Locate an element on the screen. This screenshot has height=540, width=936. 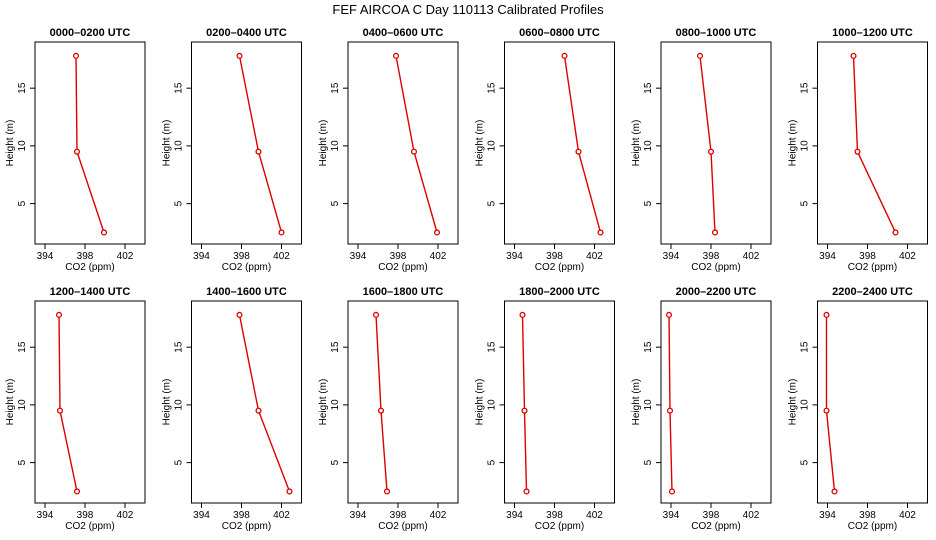
panel-title: 0200–0400 UTC is located at coordinates (246, 33).